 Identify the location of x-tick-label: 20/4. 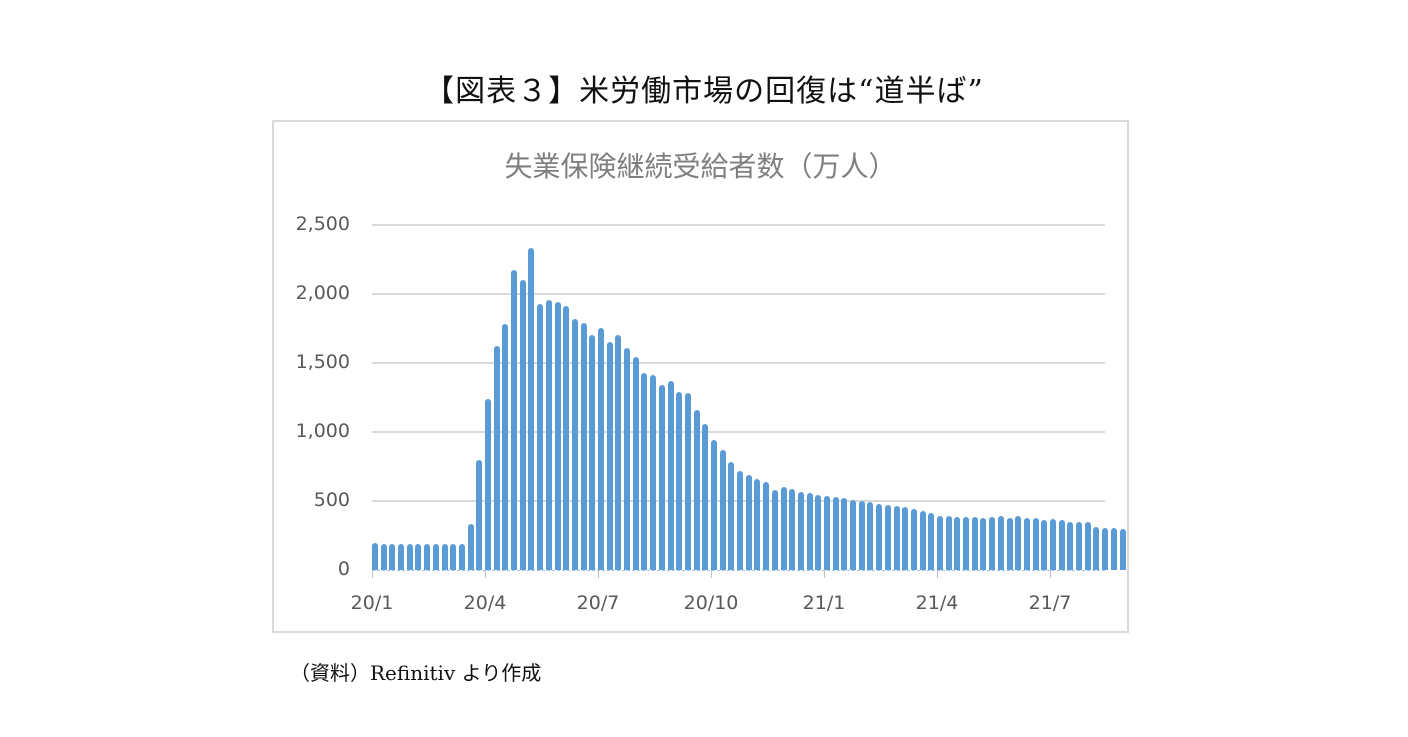
(485, 603).